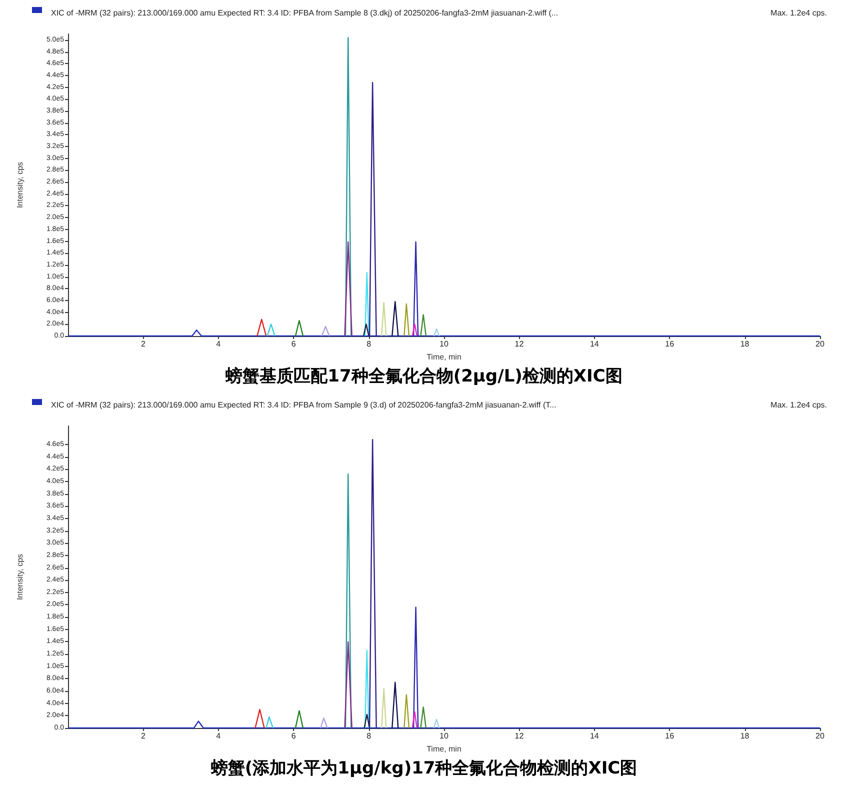  I want to click on text: 螃蟹(添加水平为1μg/kg)17种全氟化合物检测的XIC图, so click(424, 768).